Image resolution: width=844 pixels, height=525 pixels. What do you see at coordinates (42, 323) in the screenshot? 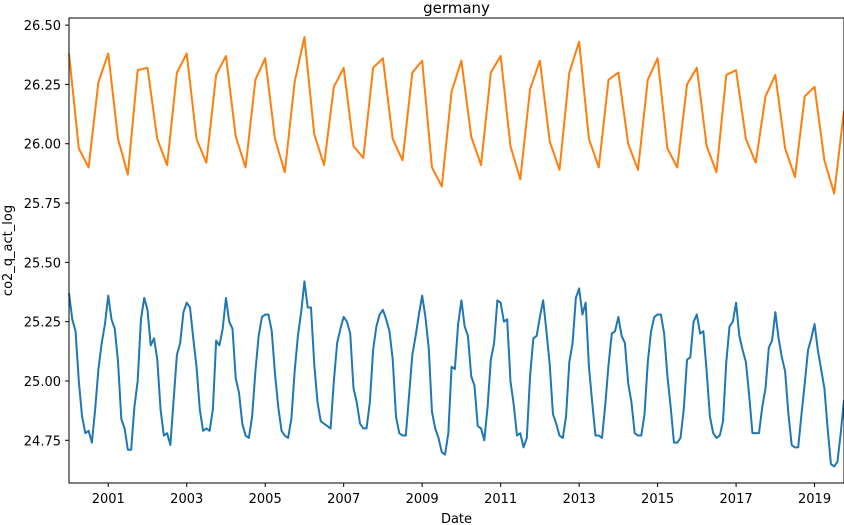
I see `y-tick-label: 25.25` at bounding box center [42, 323].